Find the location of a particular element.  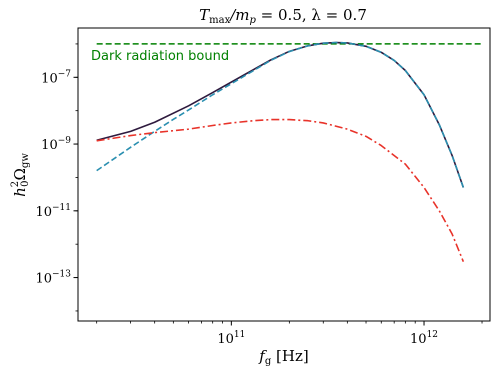

y-tick-exp: −7 is located at coordinates (65, 74).